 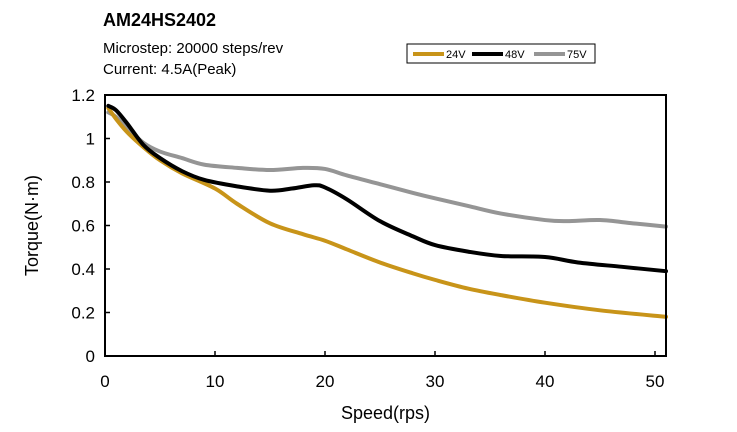 What do you see at coordinates (170, 69) in the screenshot?
I see `chart-subtitle-current: Current: 4.5A(Peak)` at bounding box center [170, 69].